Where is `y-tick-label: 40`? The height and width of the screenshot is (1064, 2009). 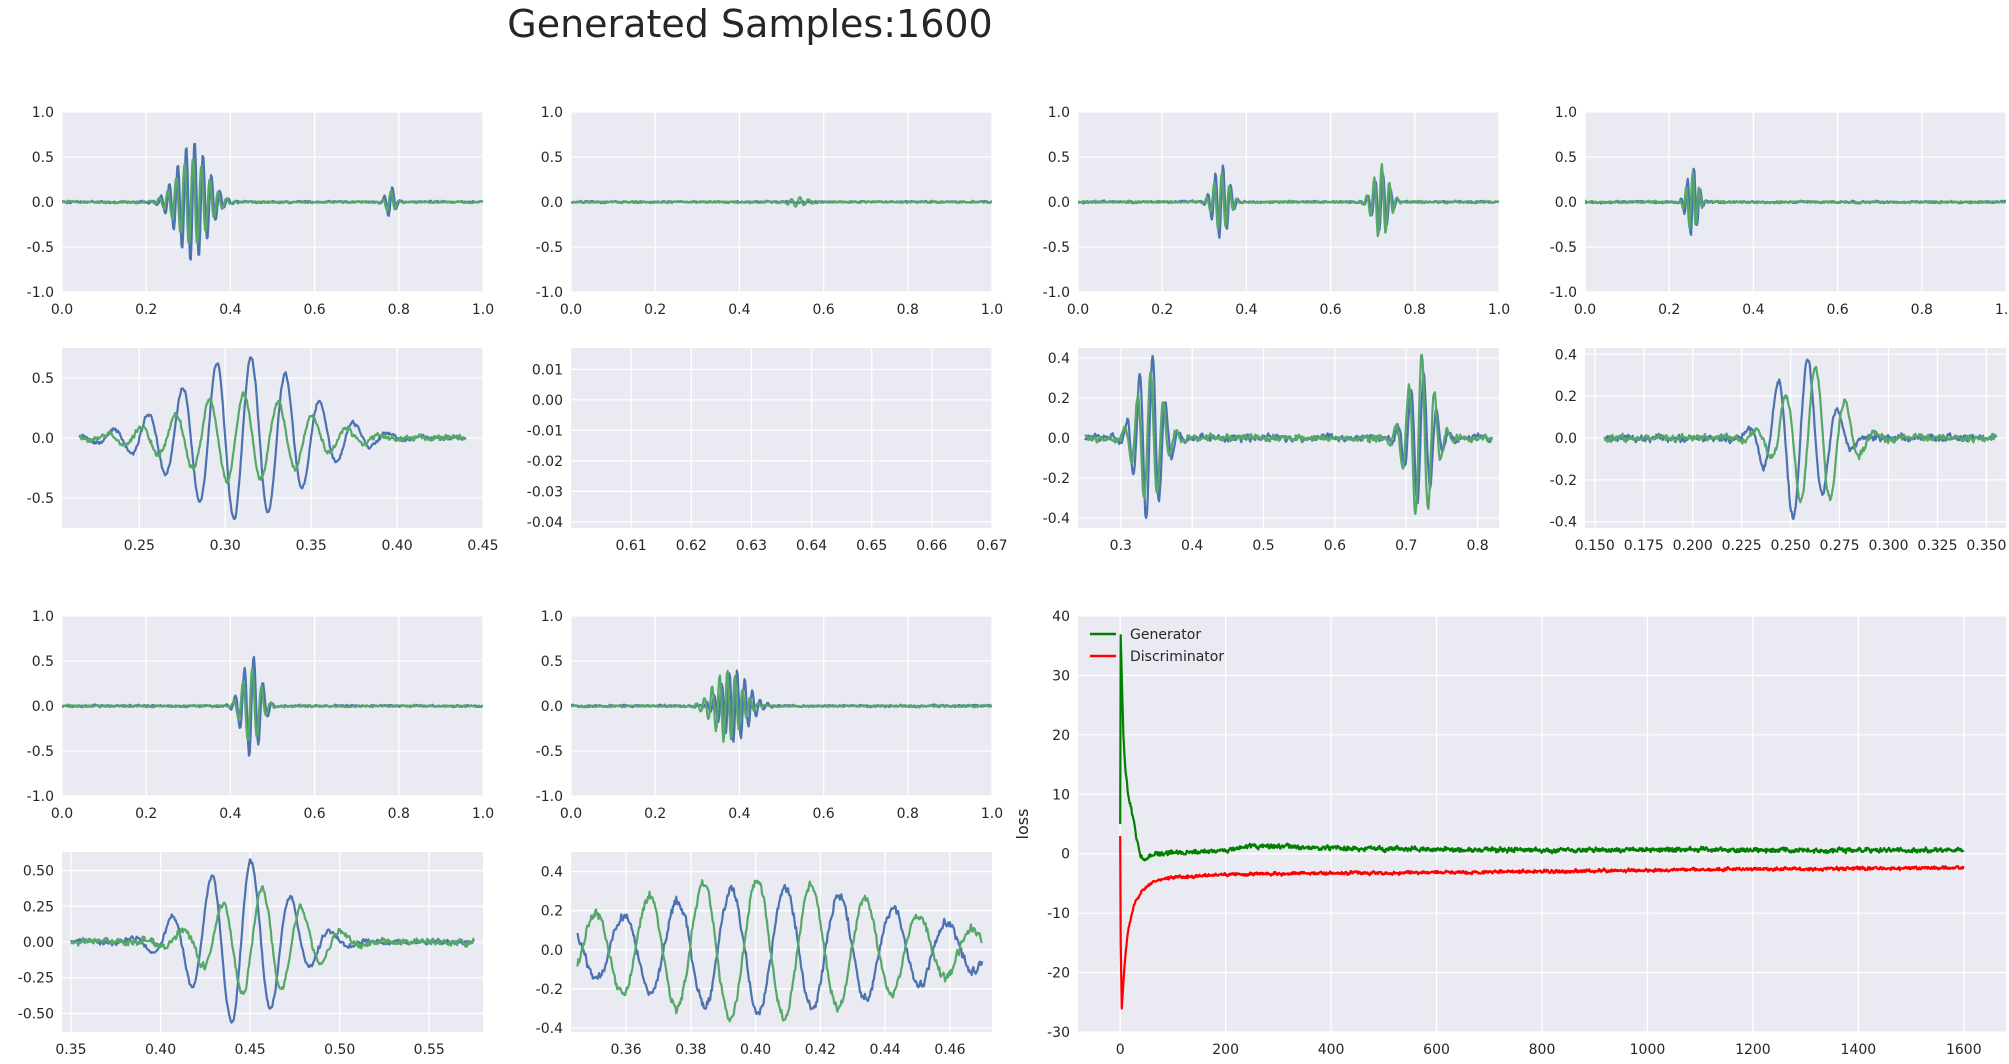
y-tick-label: 40 is located at coordinates (1061, 617).